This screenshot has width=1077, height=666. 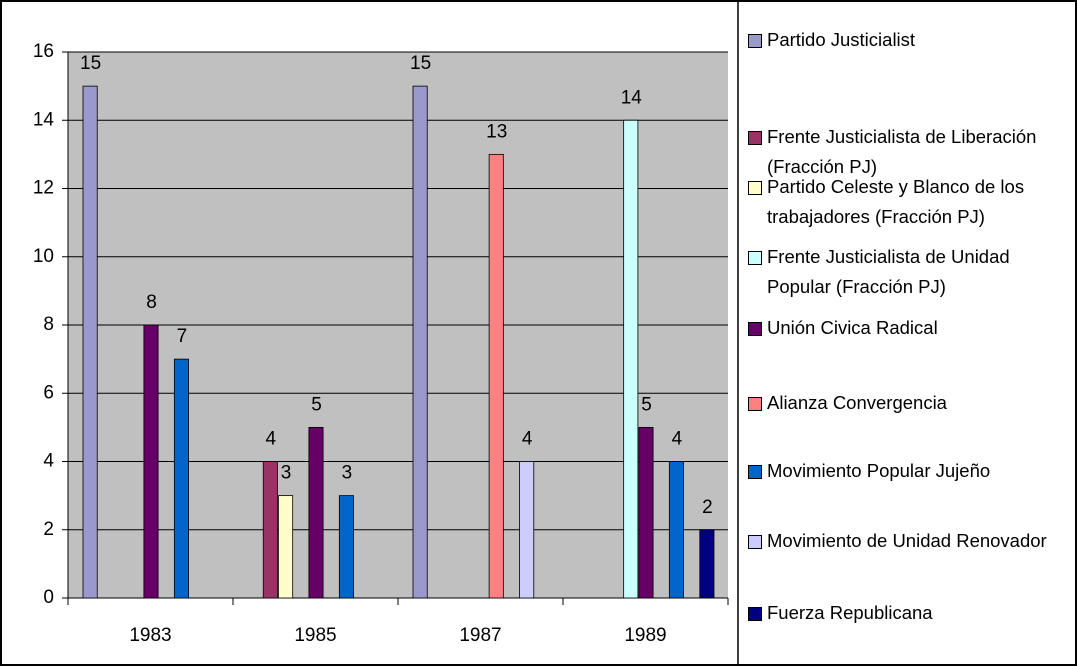 I want to click on x-tick-label: 1983, so click(x=150, y=635).